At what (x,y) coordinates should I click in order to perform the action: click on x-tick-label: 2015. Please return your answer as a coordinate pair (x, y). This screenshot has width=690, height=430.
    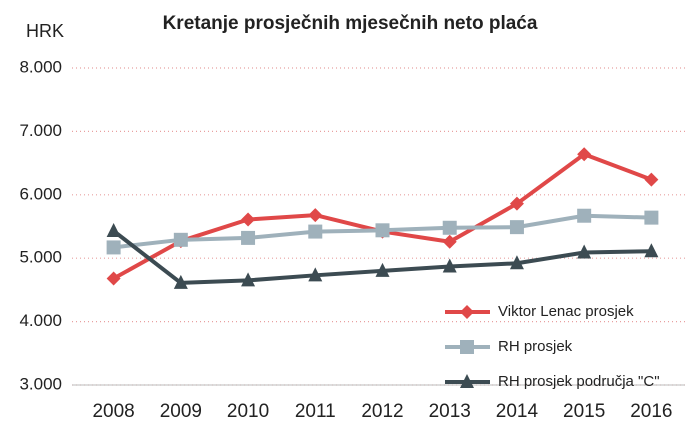
    Looking at the image, I should click on (584, 411).